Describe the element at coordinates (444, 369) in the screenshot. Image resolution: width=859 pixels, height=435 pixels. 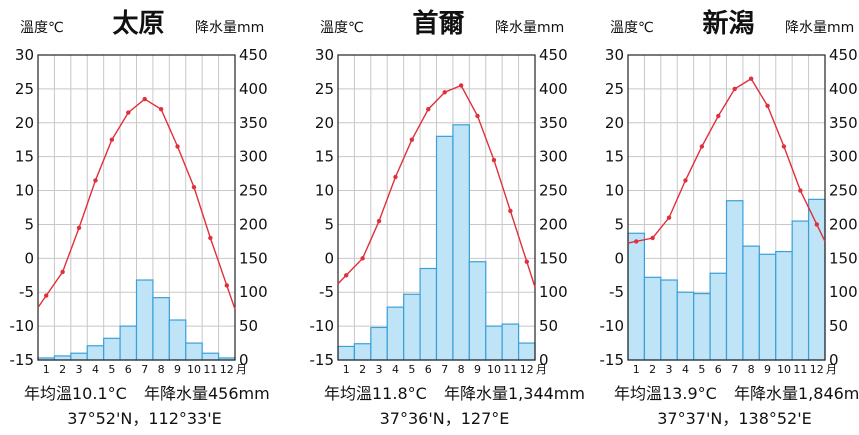
I see `month-label: 7` at that location.